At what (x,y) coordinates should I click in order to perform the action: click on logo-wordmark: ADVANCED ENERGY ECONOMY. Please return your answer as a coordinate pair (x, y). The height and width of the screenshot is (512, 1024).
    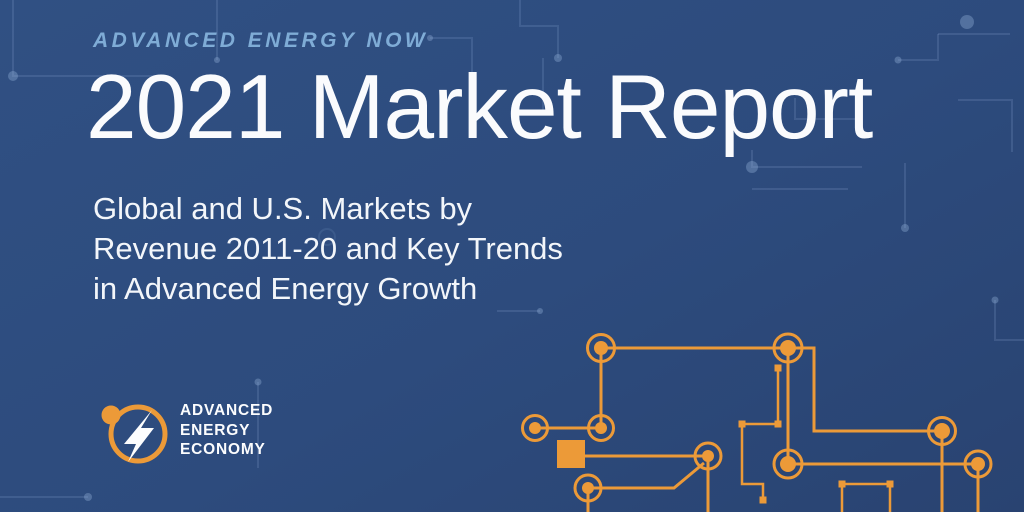
    Looking at the image, I should click on (226, 430).